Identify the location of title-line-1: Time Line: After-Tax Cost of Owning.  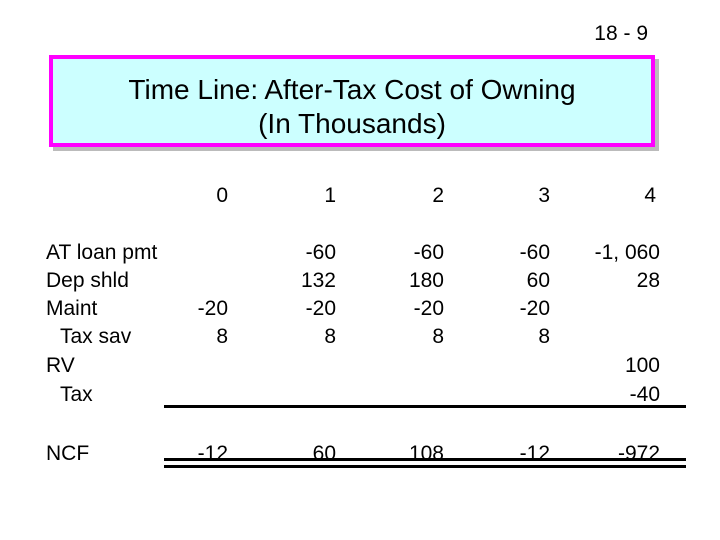
(352, 89).